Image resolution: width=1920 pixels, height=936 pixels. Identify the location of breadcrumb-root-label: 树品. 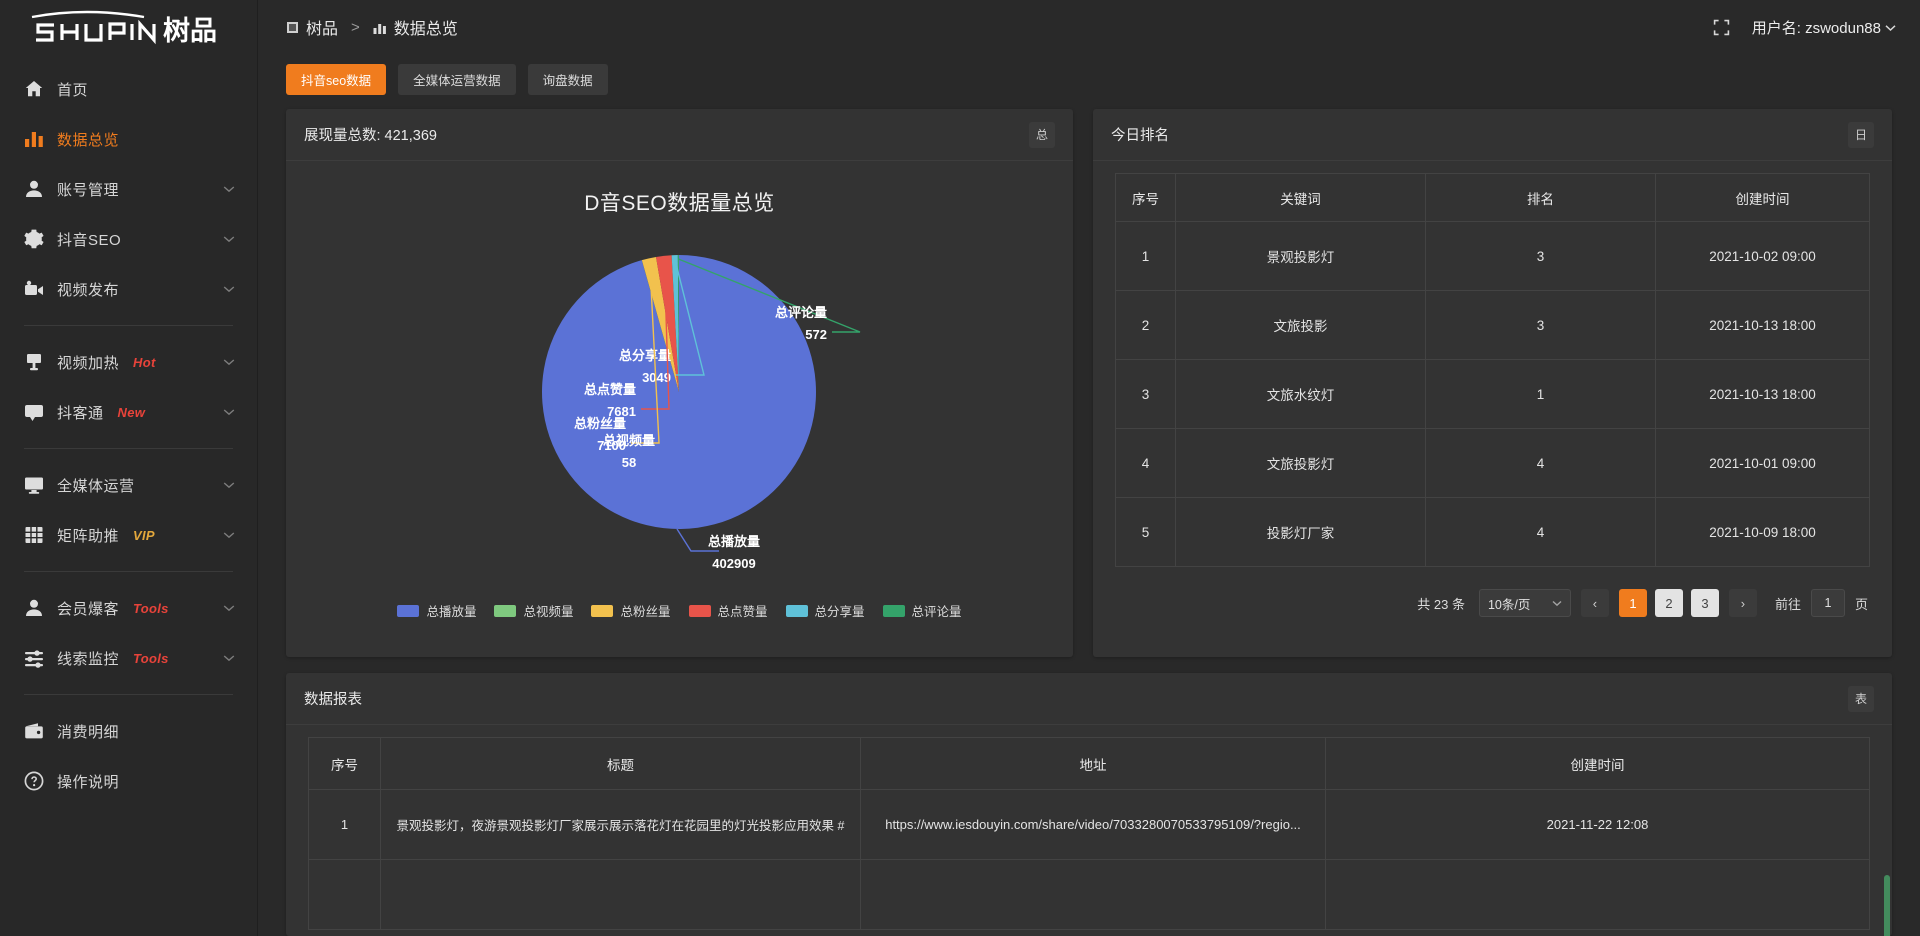
(322, 29).